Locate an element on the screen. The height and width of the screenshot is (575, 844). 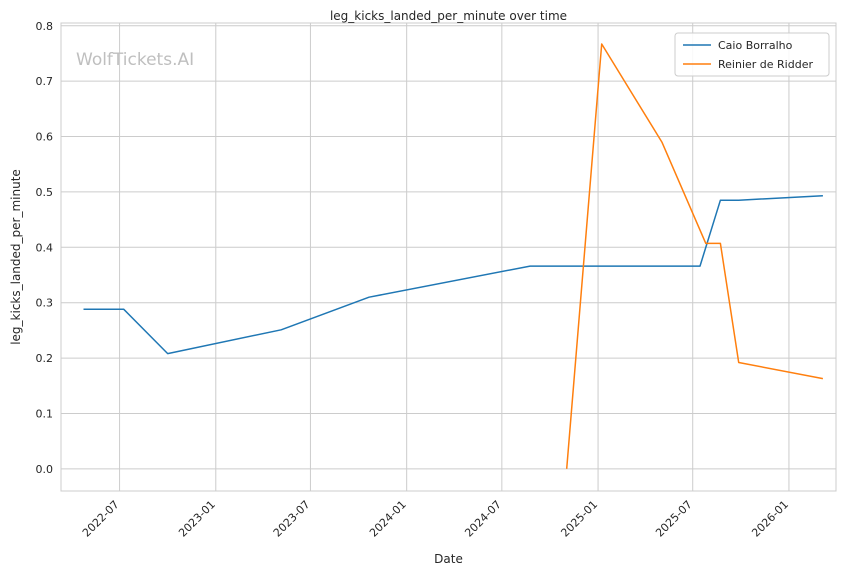
watermark-text: WolfTickets.AI is located at coordinates (135, 60).